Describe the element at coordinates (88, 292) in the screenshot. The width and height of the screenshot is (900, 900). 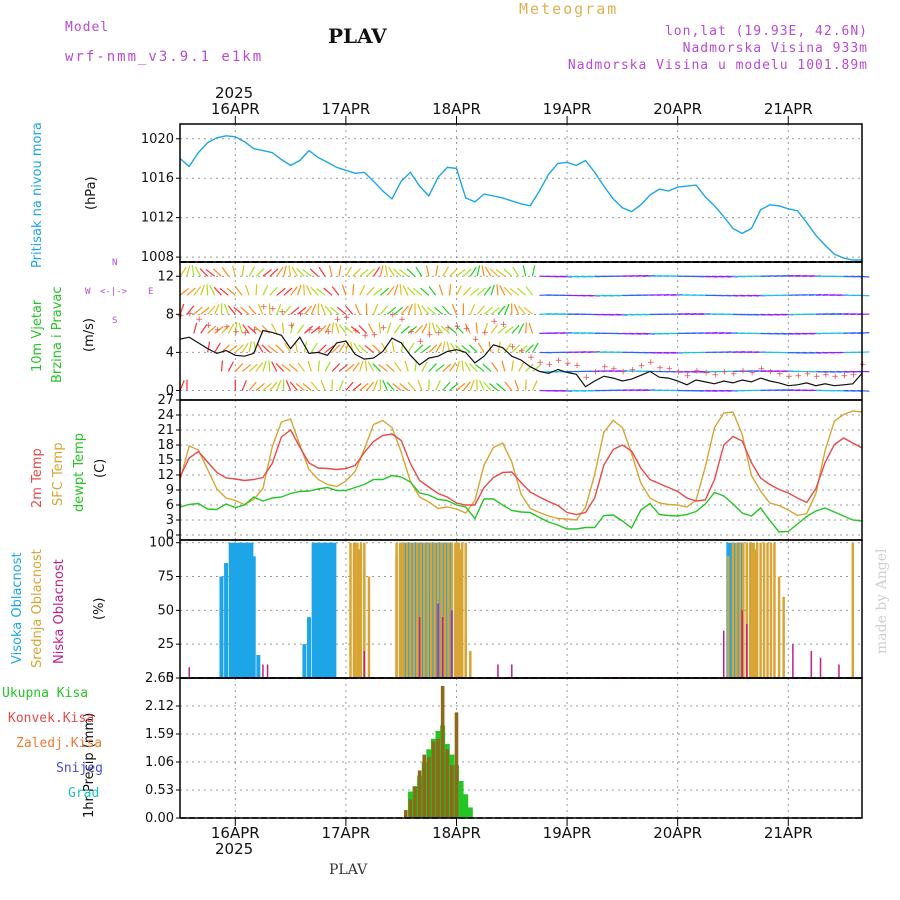
I see `compass-w: W` at that location.